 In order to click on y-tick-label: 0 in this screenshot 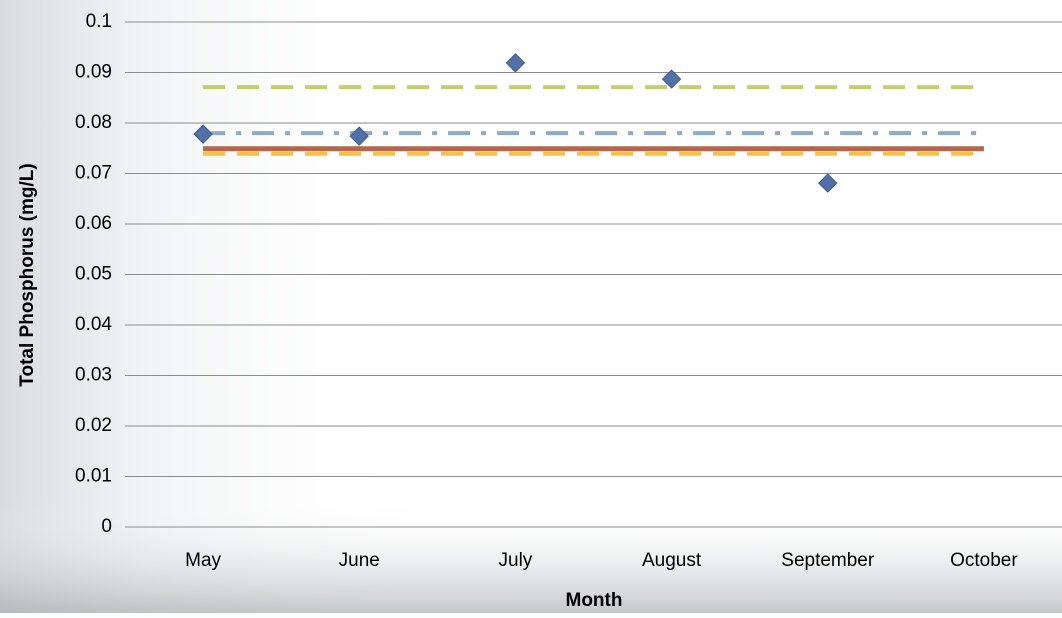, I will do `click(106, 526)`.